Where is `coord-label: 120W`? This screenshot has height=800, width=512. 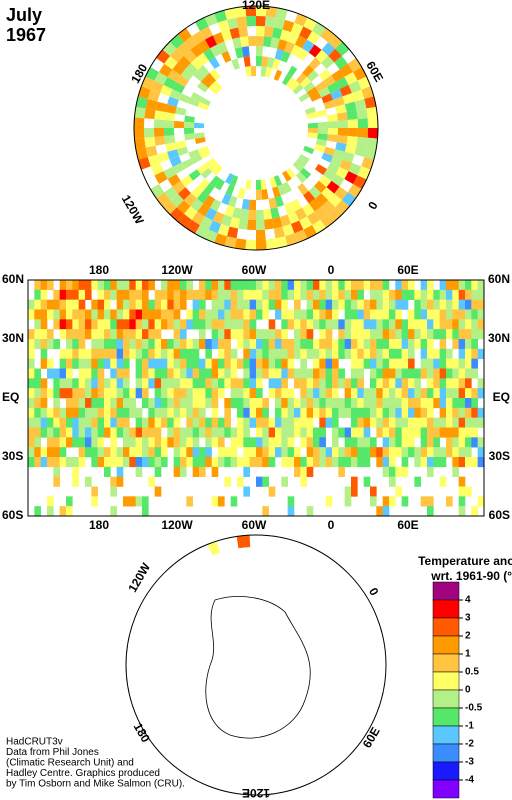 coord-label: 120W is located at coordinates (177, 270).